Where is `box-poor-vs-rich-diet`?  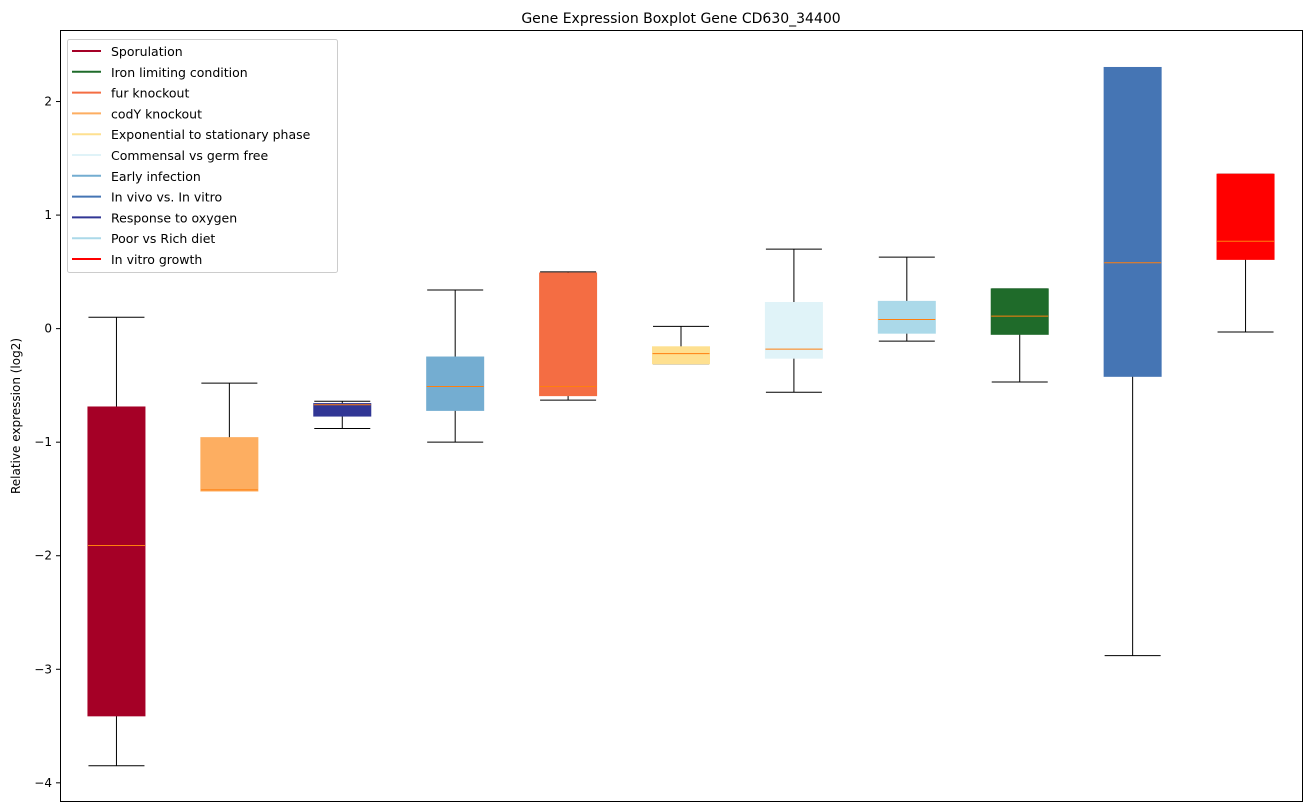
box-poor-vs-rich-diet is located at coordinates (906, 299).